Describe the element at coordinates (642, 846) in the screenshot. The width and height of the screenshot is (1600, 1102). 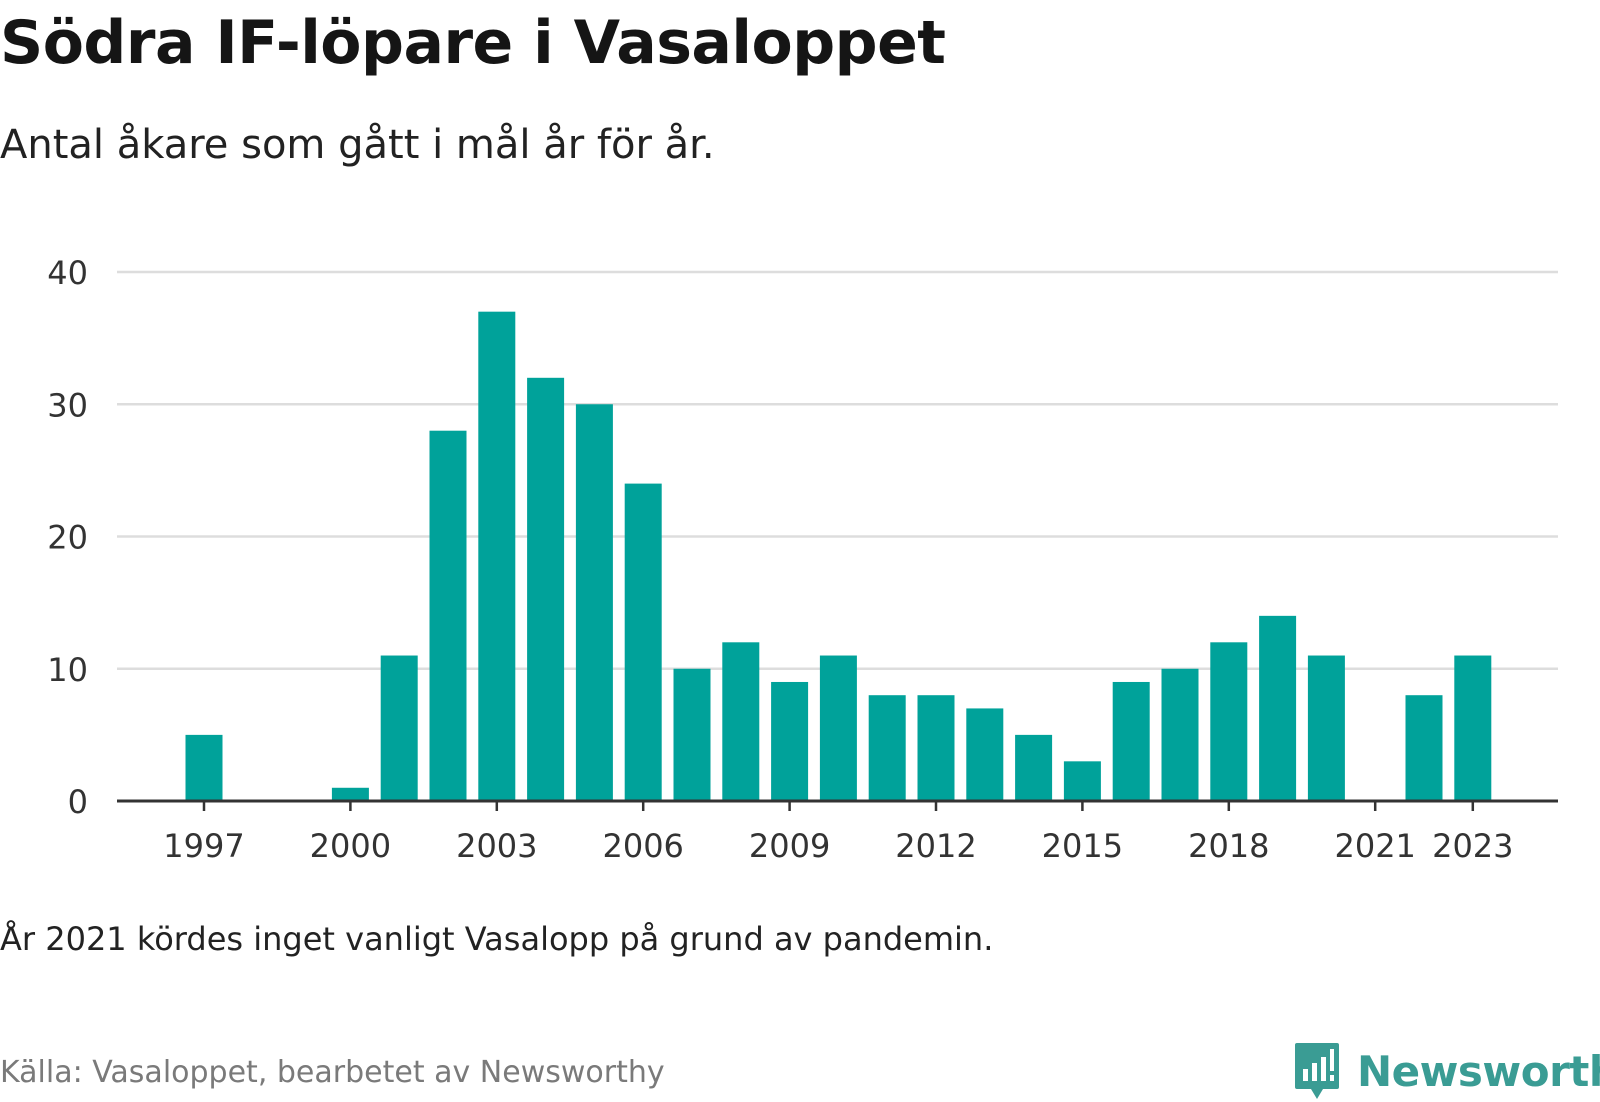
I see `x-tick-label: 2006` at that location.